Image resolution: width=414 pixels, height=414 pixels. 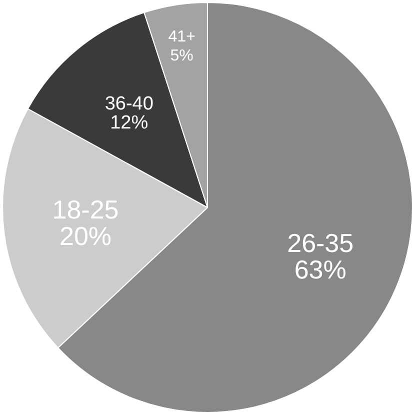 I want to click on slice-label: 36-40, so click(x=129, y=104).